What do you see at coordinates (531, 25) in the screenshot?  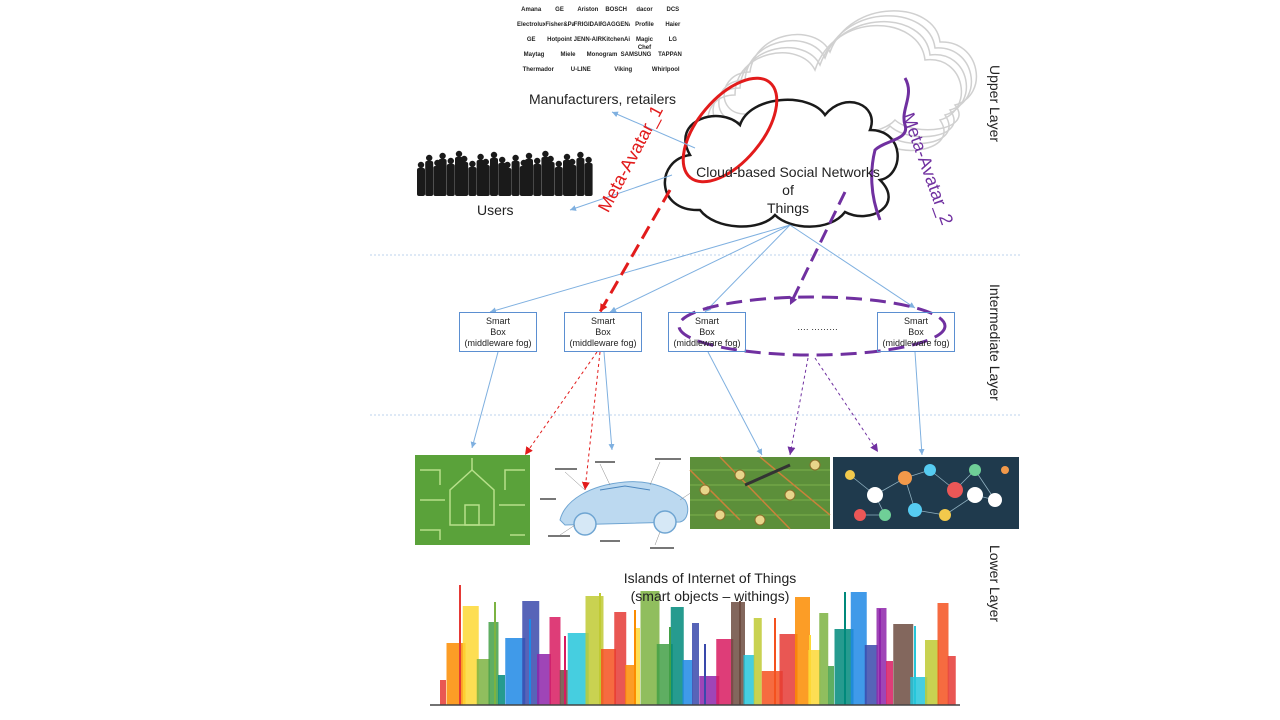 I see `brand-logo: Electrolux` at bounding box center [531, 25].